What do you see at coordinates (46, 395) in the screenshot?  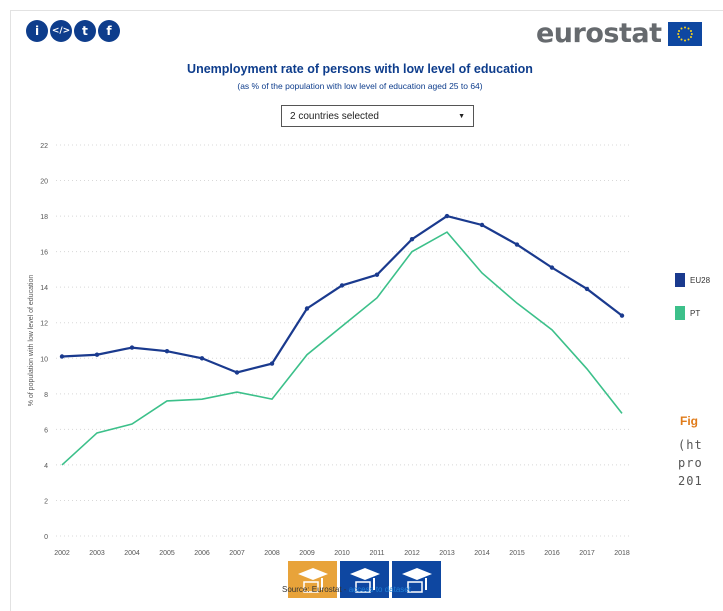 I see `y-tick-label: 8` at bounding box center [46, 395].